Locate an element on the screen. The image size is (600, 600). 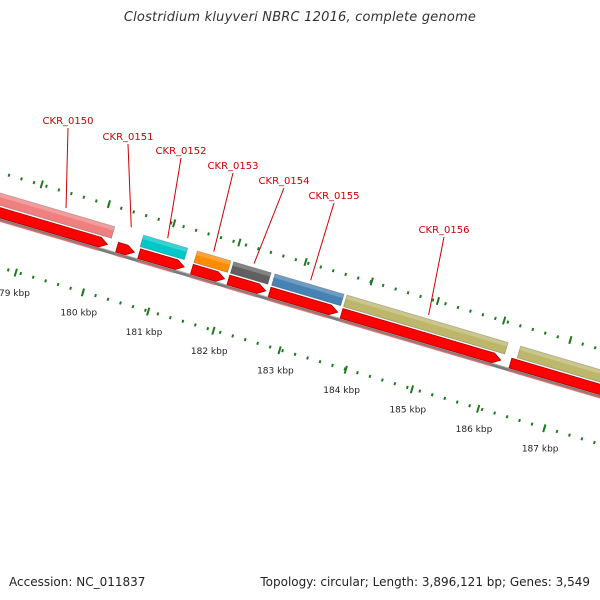
accession-text: Accession: NC_011837 is located at coordinates (77, 582).